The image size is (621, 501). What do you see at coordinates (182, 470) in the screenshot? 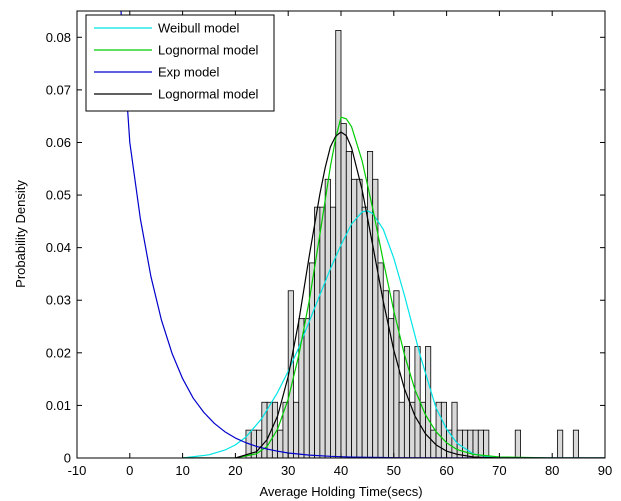
I see `x-tick-label: 10` at bounding box center [182, 470].